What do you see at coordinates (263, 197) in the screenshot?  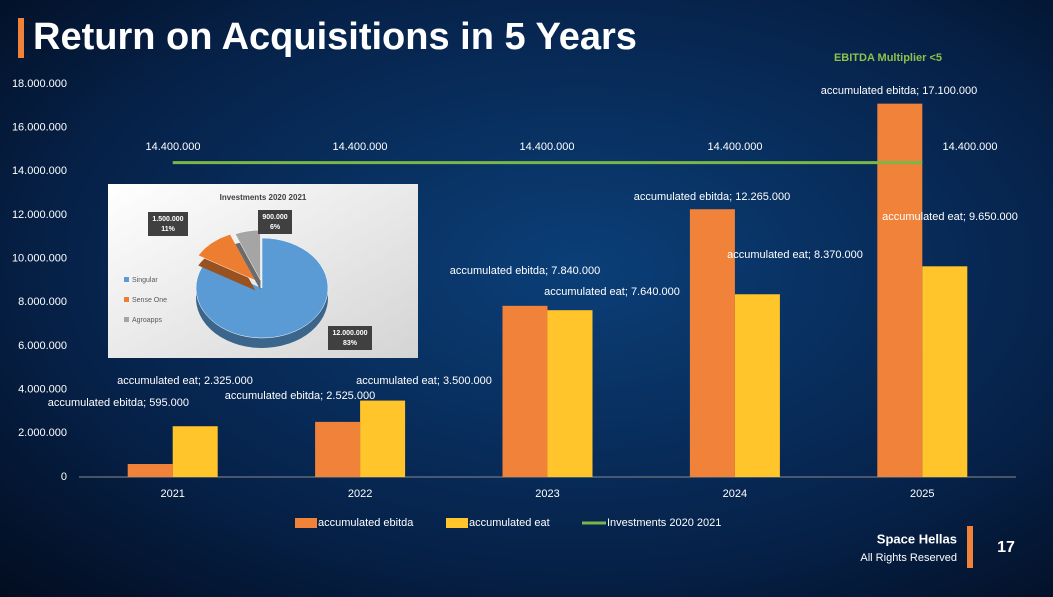 I see `pie-title: Investments 2020 2021` at bounding box center [263, 197].